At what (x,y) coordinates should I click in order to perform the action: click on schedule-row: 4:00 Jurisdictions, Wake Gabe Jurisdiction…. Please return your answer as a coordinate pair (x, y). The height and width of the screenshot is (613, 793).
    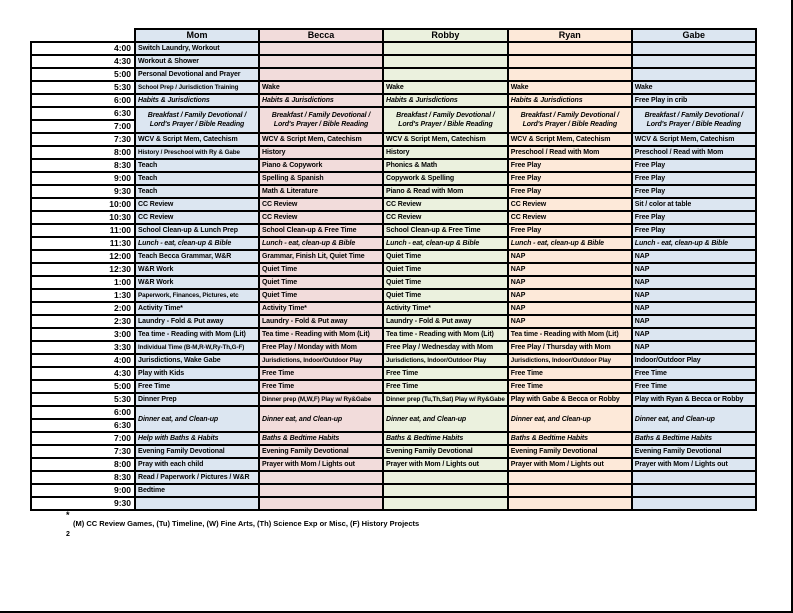
    Looking at the image, I should click on (393, 360).